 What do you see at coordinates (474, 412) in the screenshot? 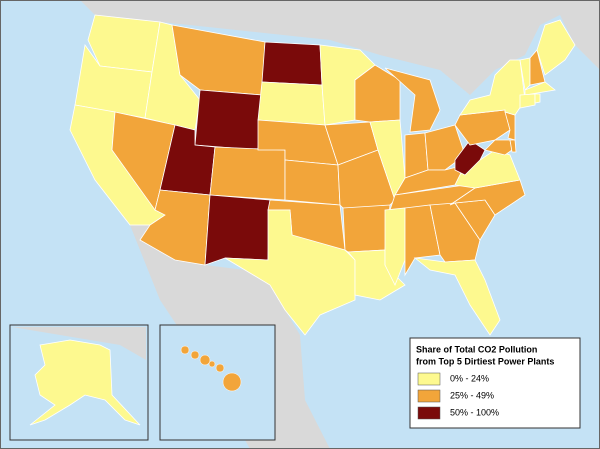
I see `legend-label: 50% - 100%` at bounding box center [474, 412].